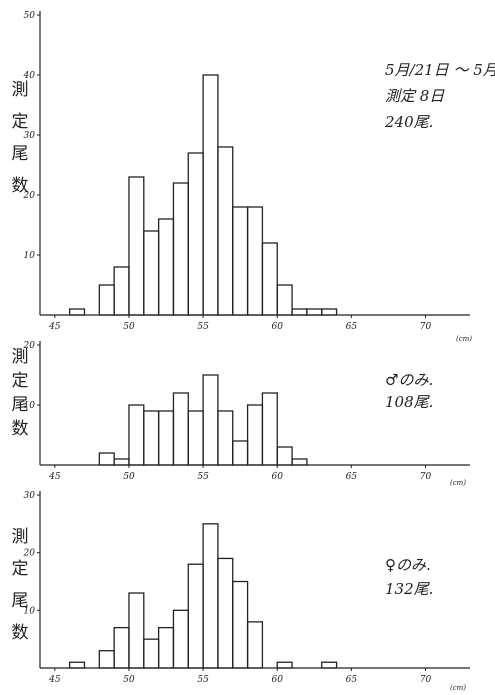 Image resolution: width=495 pixels, height=695 pixels. What do you see at coordinates (30, 16) in the screenshot?
I see `y-tick-label: 50` at bounding box center [30, 16].